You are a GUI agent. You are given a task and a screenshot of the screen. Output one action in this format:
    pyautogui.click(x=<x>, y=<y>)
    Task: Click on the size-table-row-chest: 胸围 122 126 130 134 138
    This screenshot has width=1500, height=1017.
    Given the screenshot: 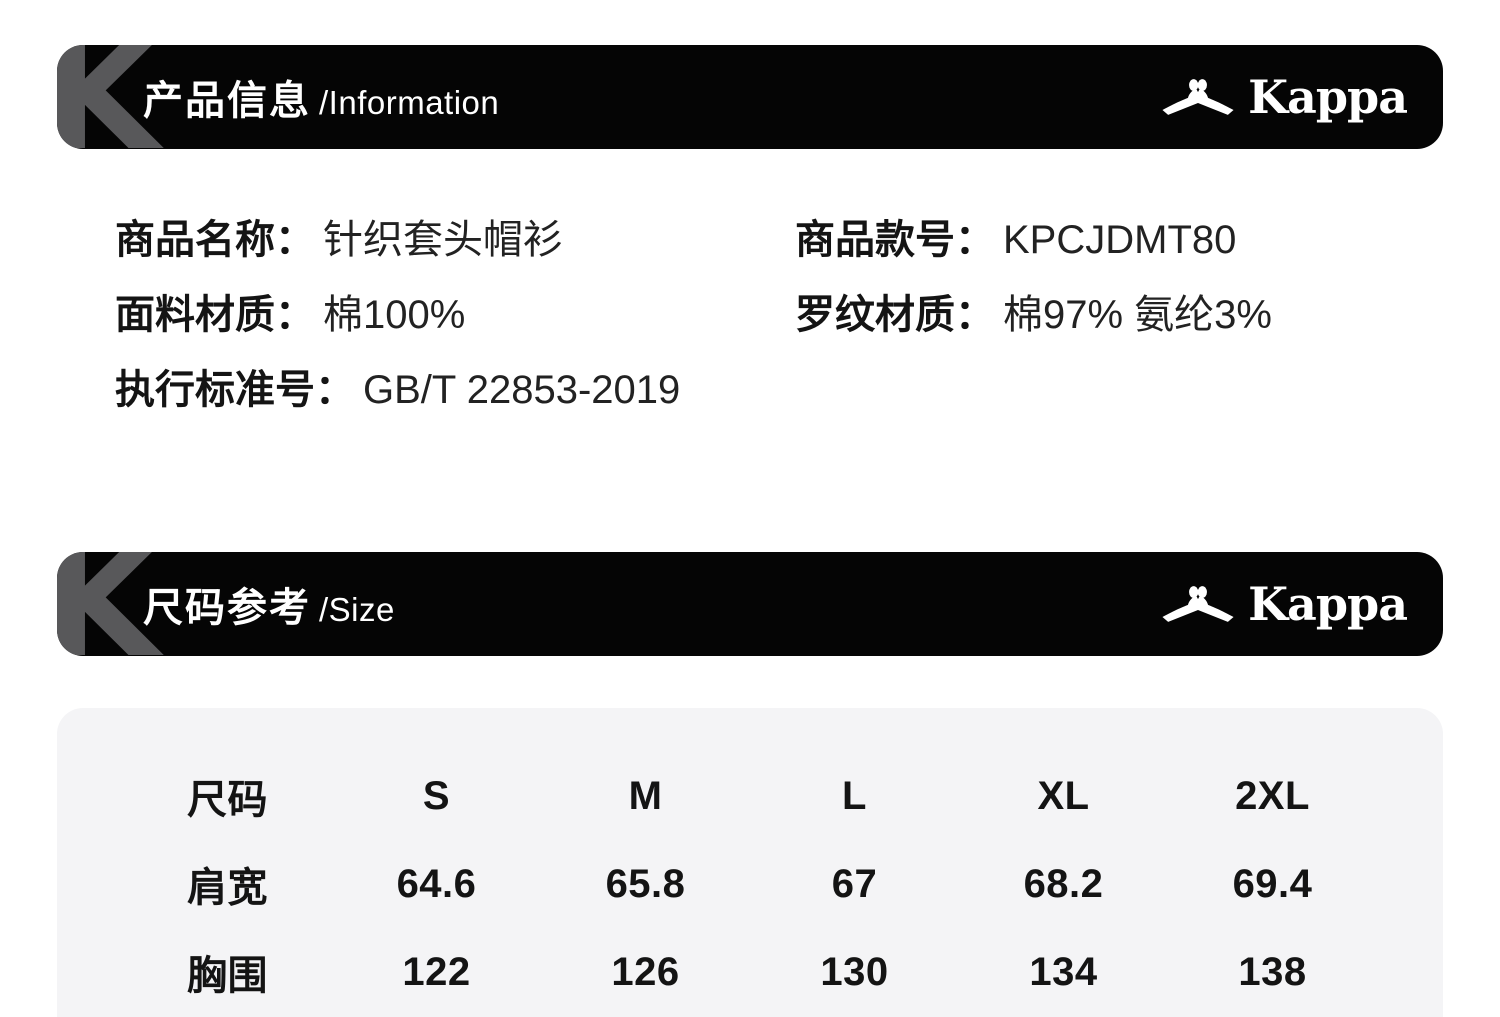 What is the action you would take?
    pyautogui.click(x=750, y=972)
    